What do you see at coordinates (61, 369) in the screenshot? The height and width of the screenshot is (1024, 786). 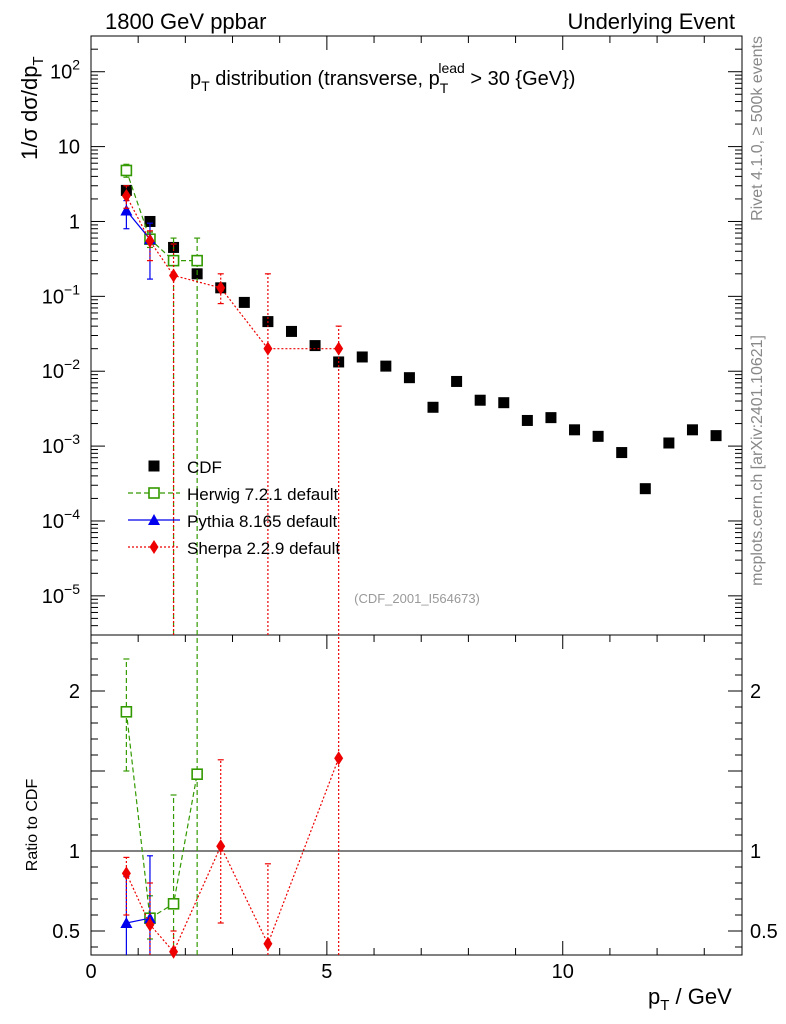 I see `y-tick-label: 10⁻²` at bounding box center [61, 369].